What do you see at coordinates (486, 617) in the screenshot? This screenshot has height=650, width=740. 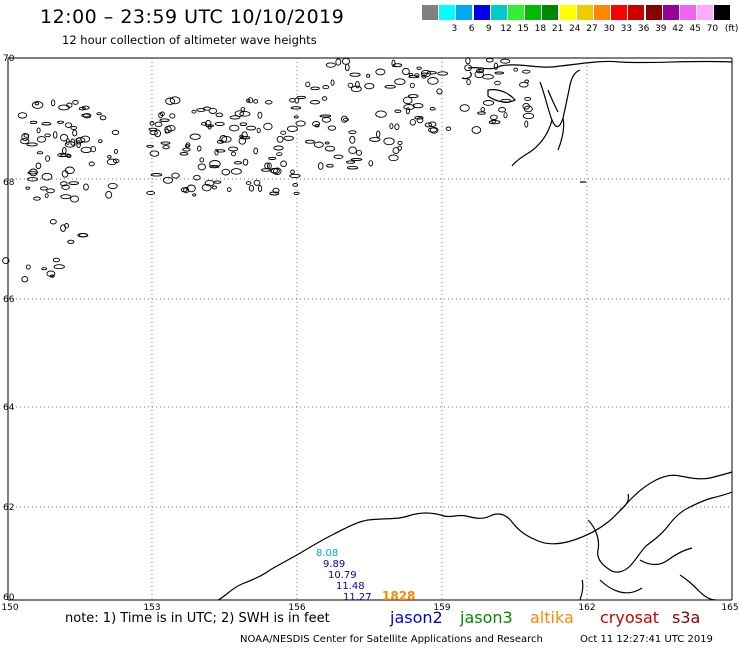 I see `satellite-jason3: jason3` at bounding box center [486, 617].